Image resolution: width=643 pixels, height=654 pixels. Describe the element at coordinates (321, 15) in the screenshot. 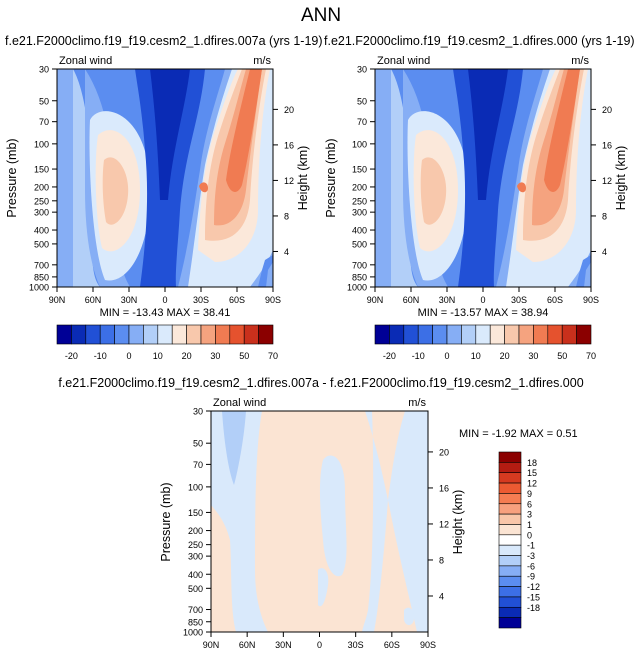

I see `figure-title: ANN` at that location.